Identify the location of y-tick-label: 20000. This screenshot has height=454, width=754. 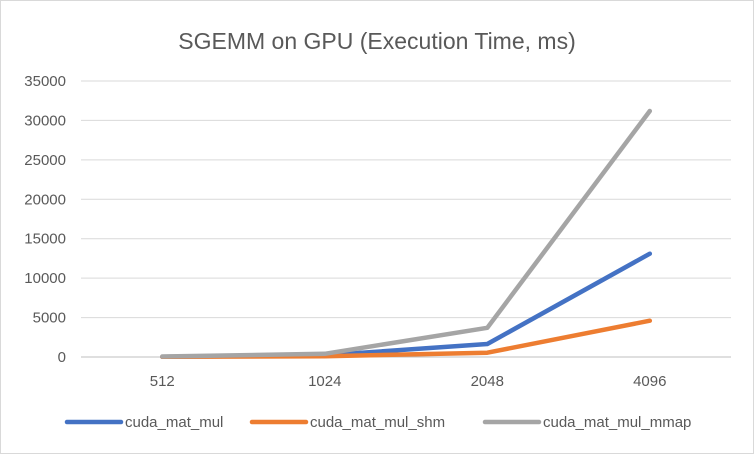
(45, 199).